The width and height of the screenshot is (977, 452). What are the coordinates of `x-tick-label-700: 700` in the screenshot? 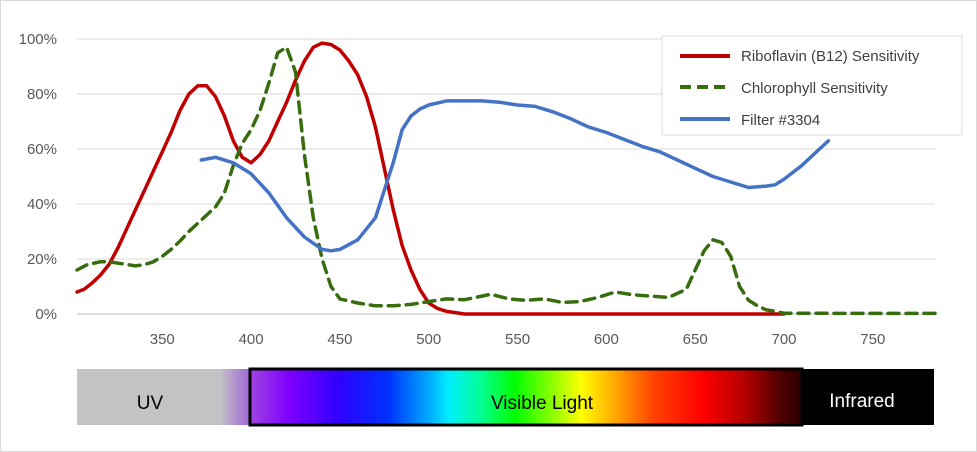 It's located at (783, 339).